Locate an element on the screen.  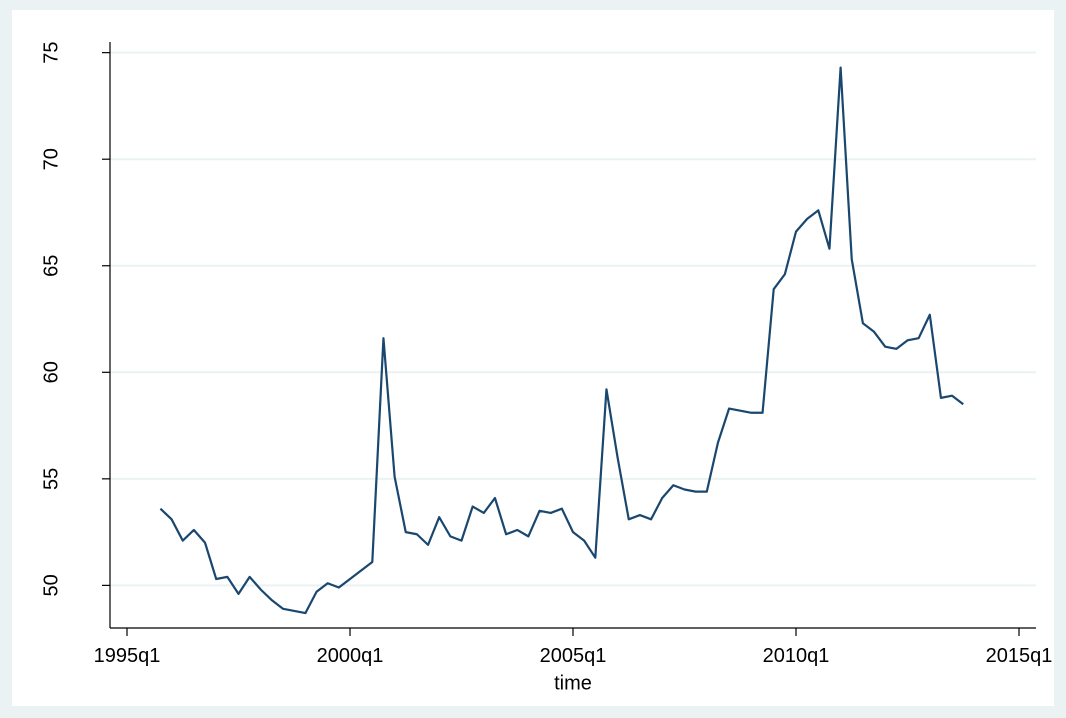
y-tick-label: 60 is located at coordinates (51, 372).